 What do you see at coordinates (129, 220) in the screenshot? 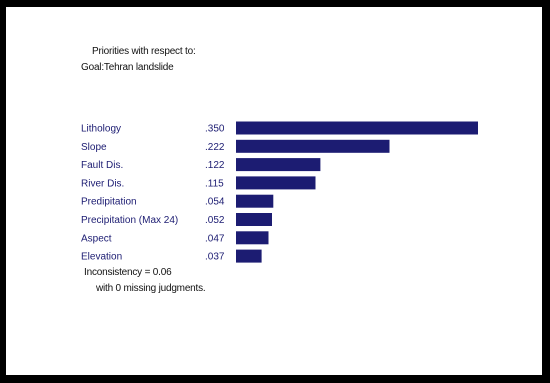
I see `category-label-precipitation-max-24: Precipitation (Max 24)` at bounding box center [129, 220].